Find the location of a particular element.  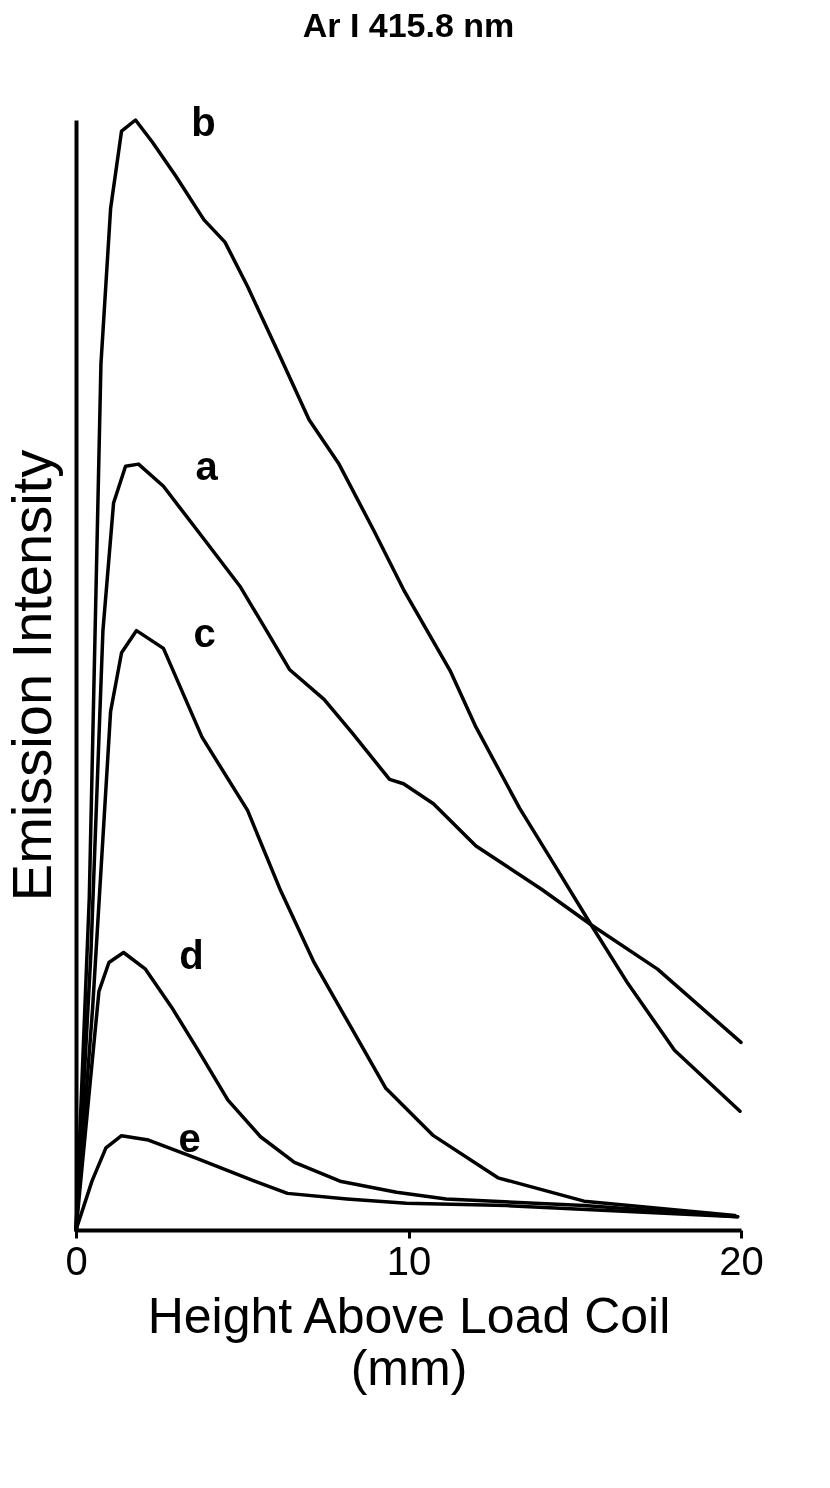

series-label: a is located at coordinates (207, 466).